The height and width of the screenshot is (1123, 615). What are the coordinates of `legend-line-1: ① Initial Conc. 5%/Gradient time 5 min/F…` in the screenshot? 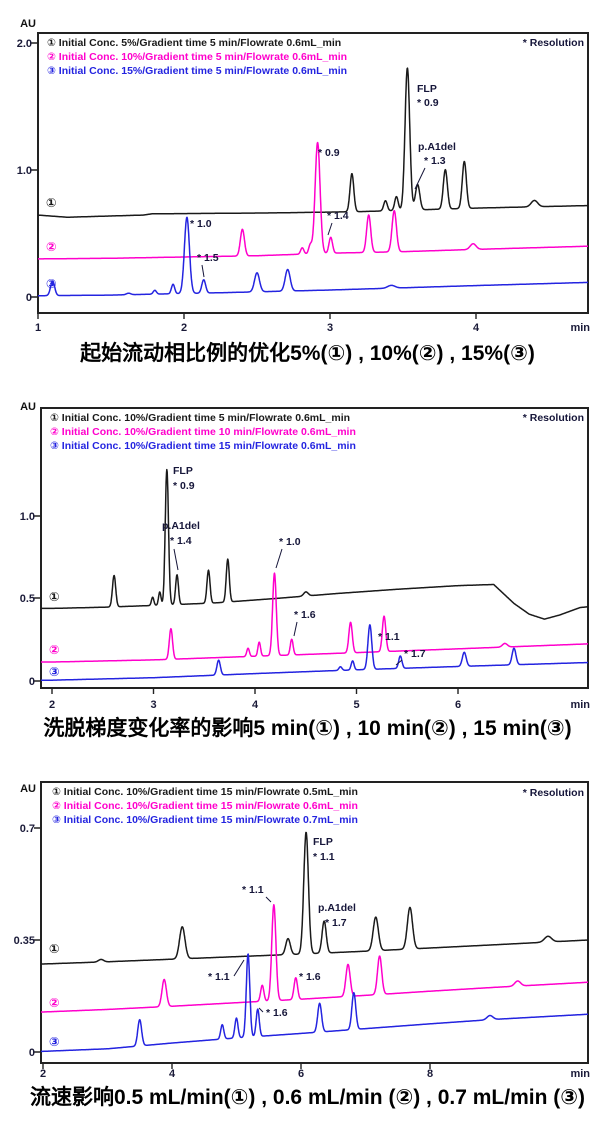 It's located at (194, 43).